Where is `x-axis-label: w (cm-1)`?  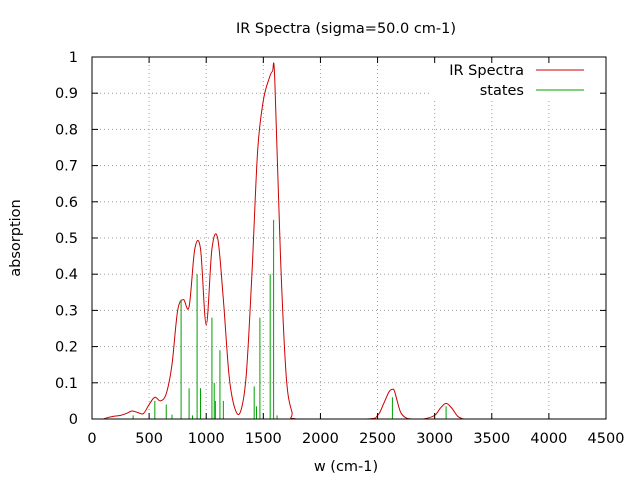
x-axis-label: w (cm-1) is located at coordinates (346, 467).